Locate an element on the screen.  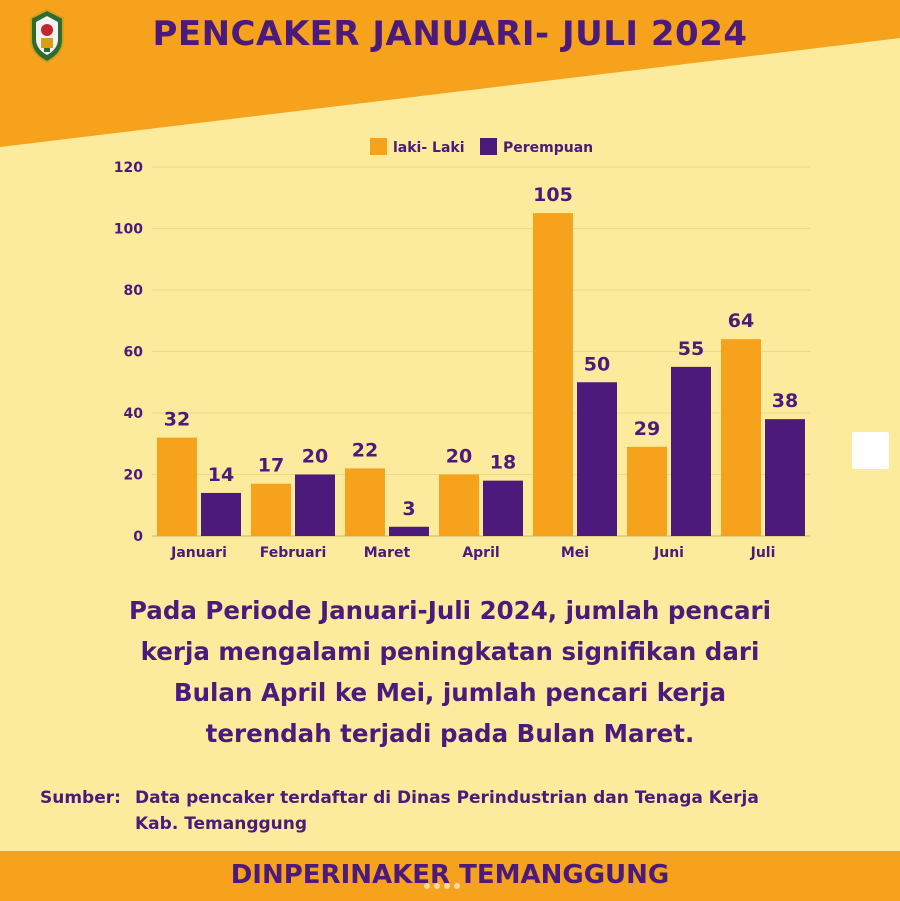
y-tick-label: 0 is located at coordinates (138, 537).